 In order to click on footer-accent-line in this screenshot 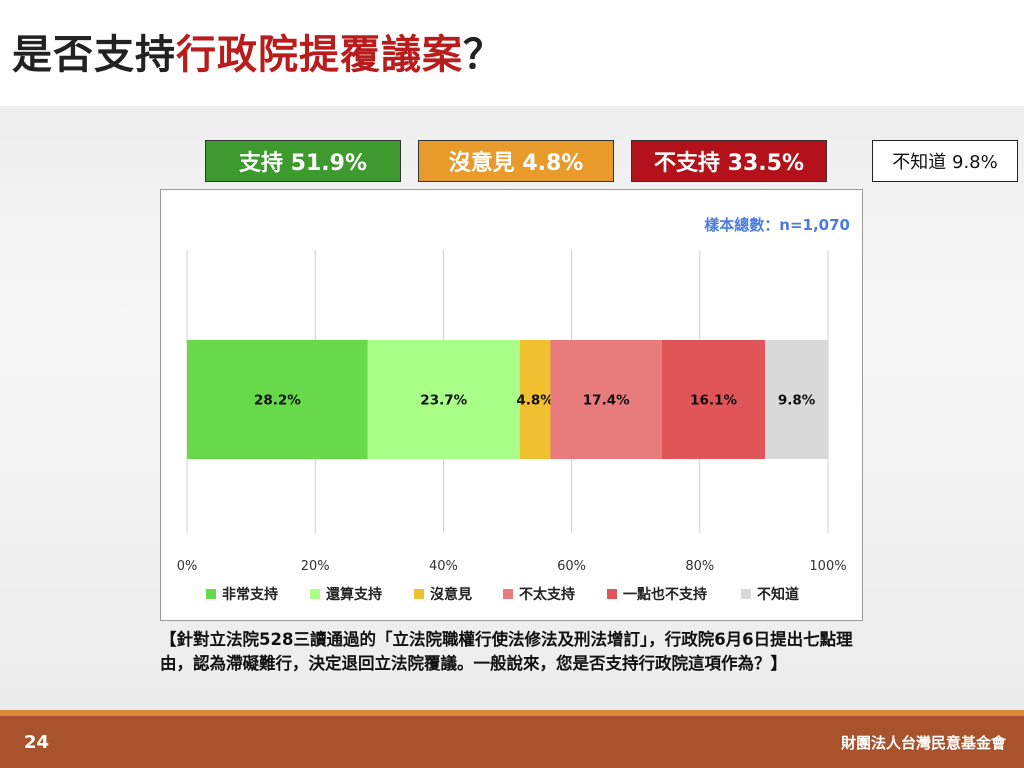, I will do `click(512, 713)`.